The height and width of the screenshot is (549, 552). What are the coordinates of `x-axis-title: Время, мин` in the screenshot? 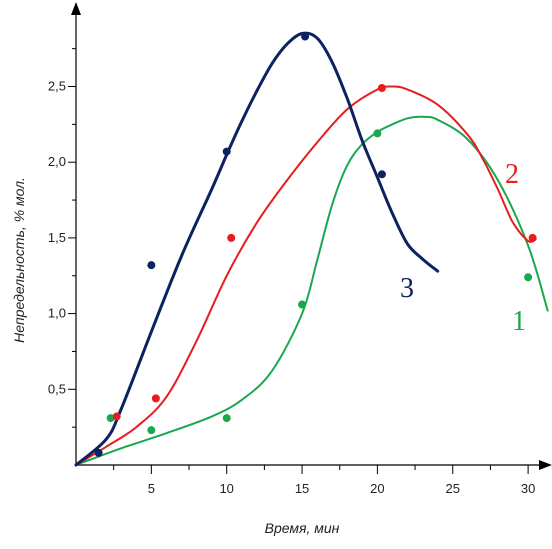 It's located at (302, 528).